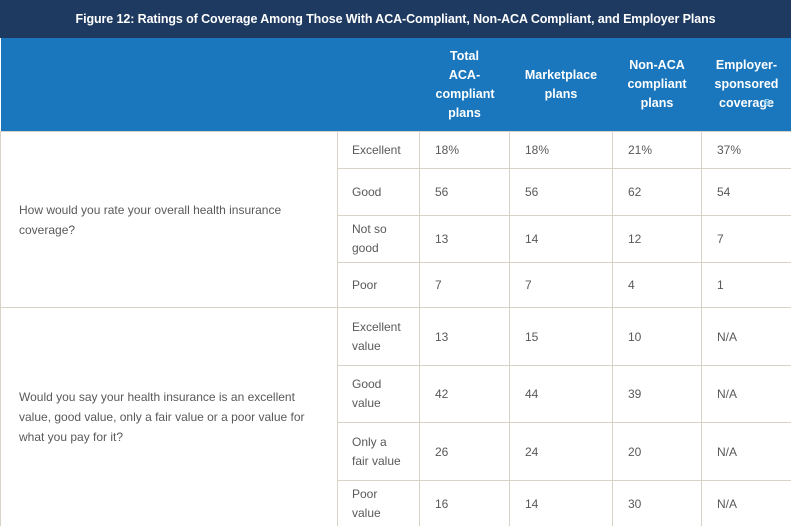 The height and width of the screenshot is (526, 791). I want to click on header-marketplace-plans: Marketplace plans, so click(561, 85).